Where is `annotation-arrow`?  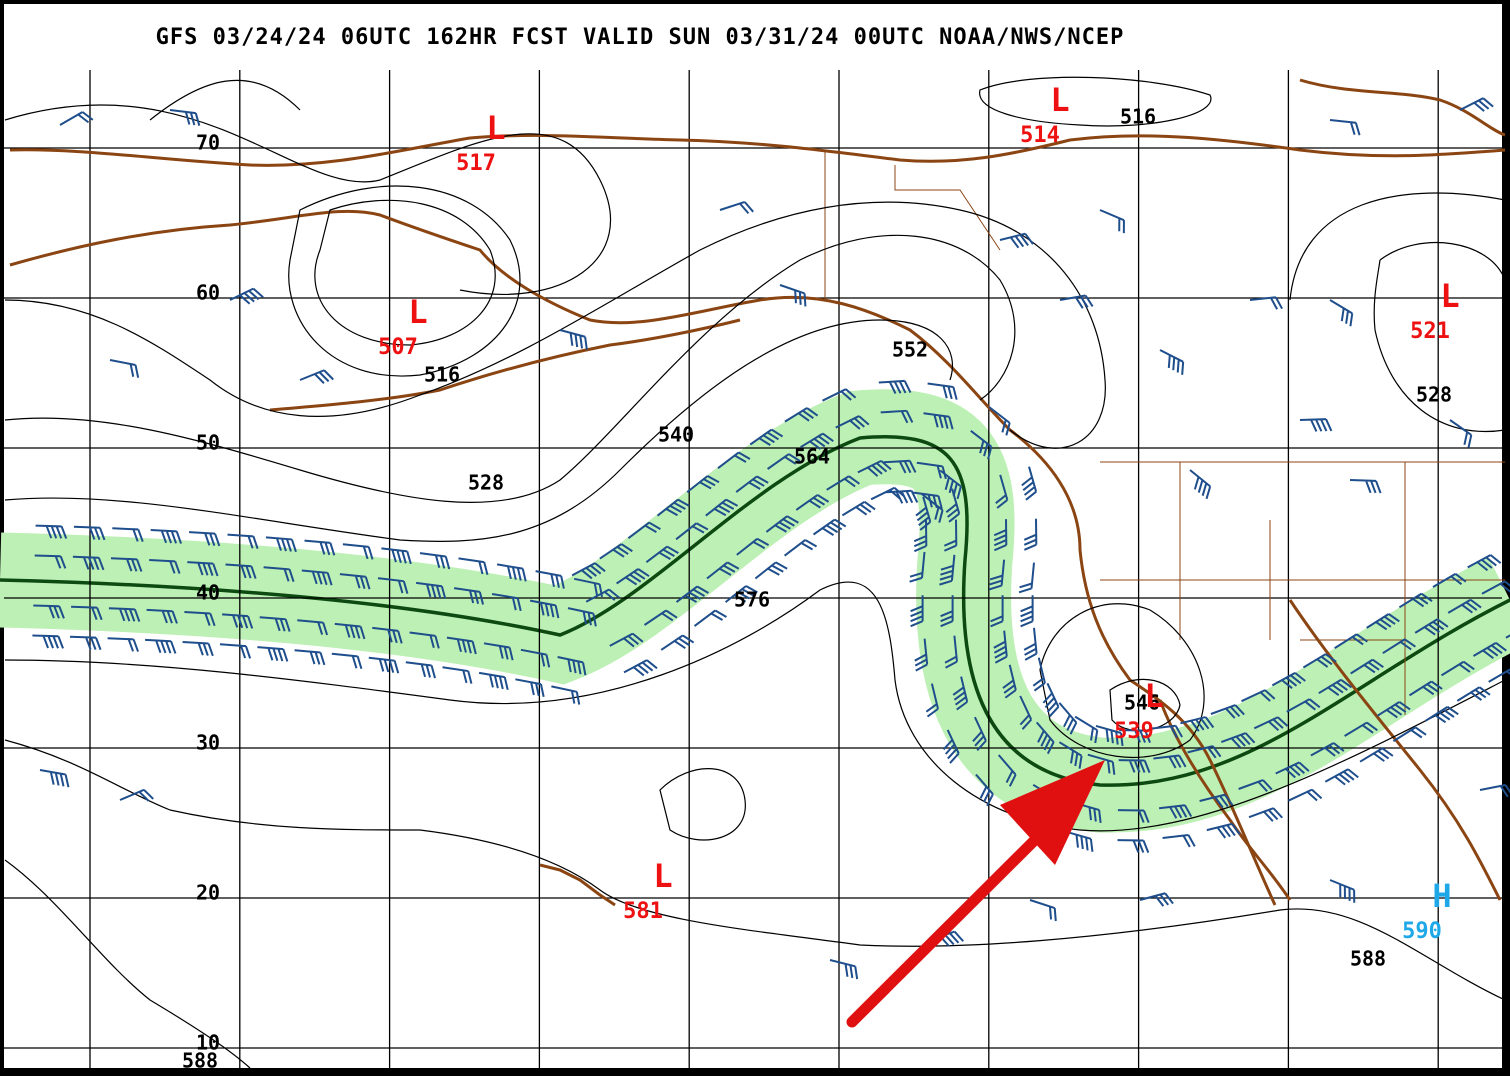
annotation-arrow is located at coordinates (975, 894).